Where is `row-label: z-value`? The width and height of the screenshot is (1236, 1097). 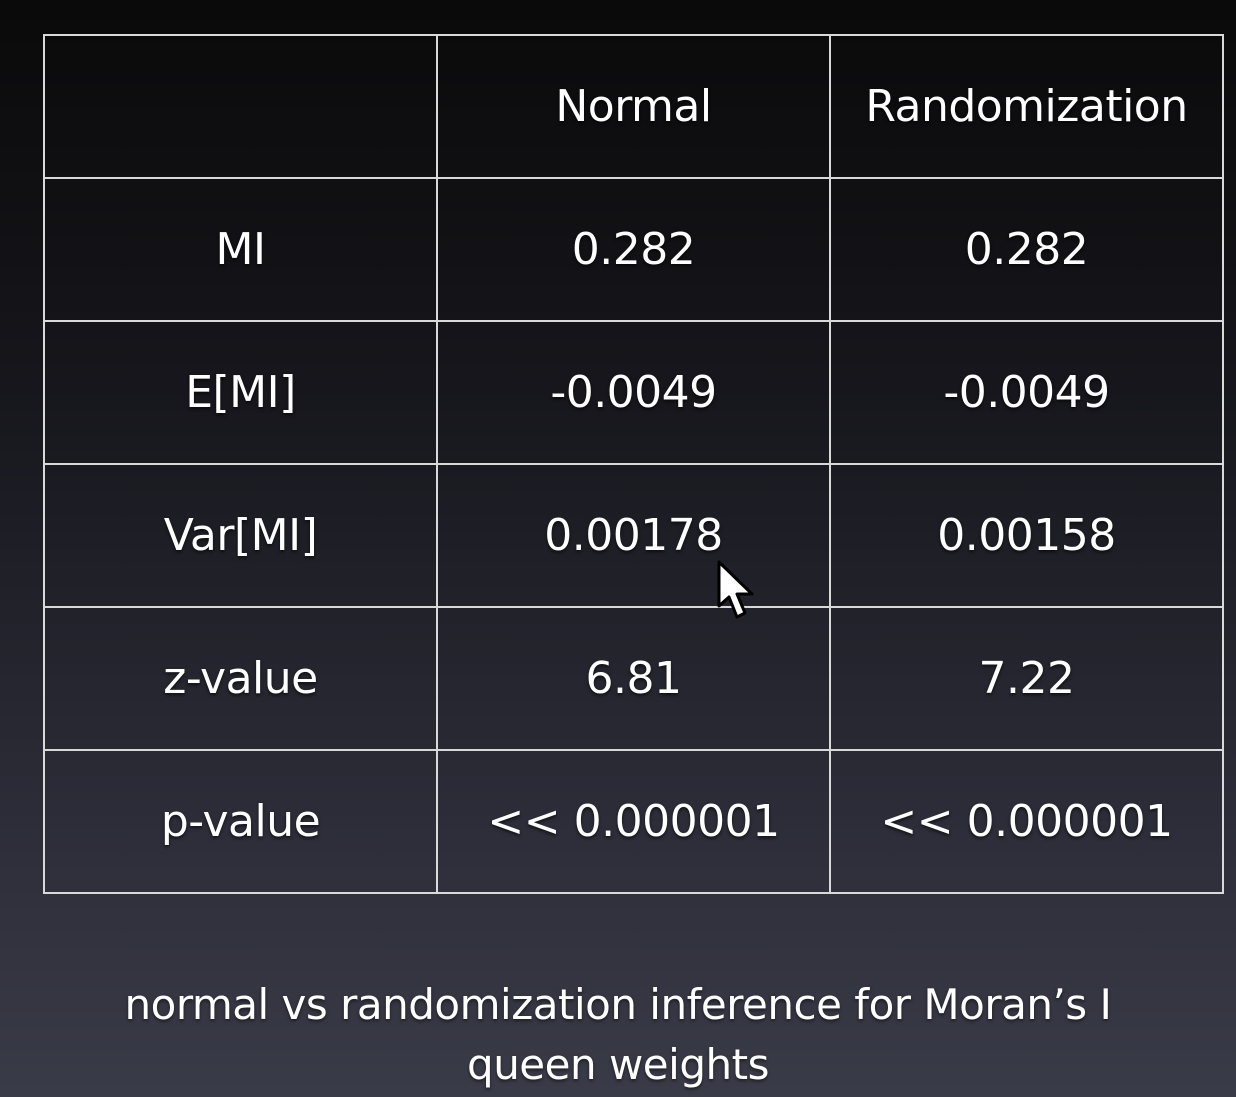
row-label: z-value is located at coordinates (240, 678).